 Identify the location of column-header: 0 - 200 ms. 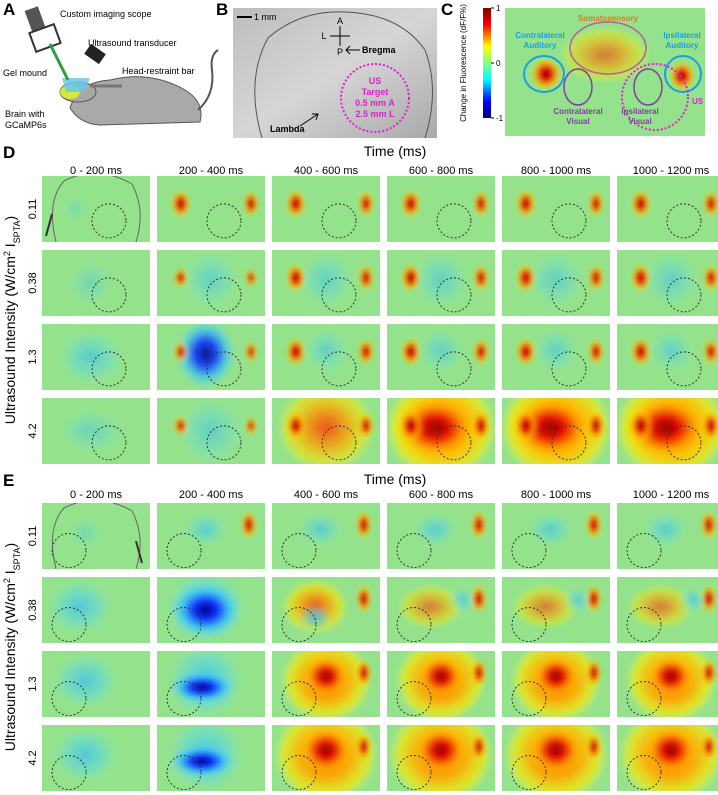
(96, 171).